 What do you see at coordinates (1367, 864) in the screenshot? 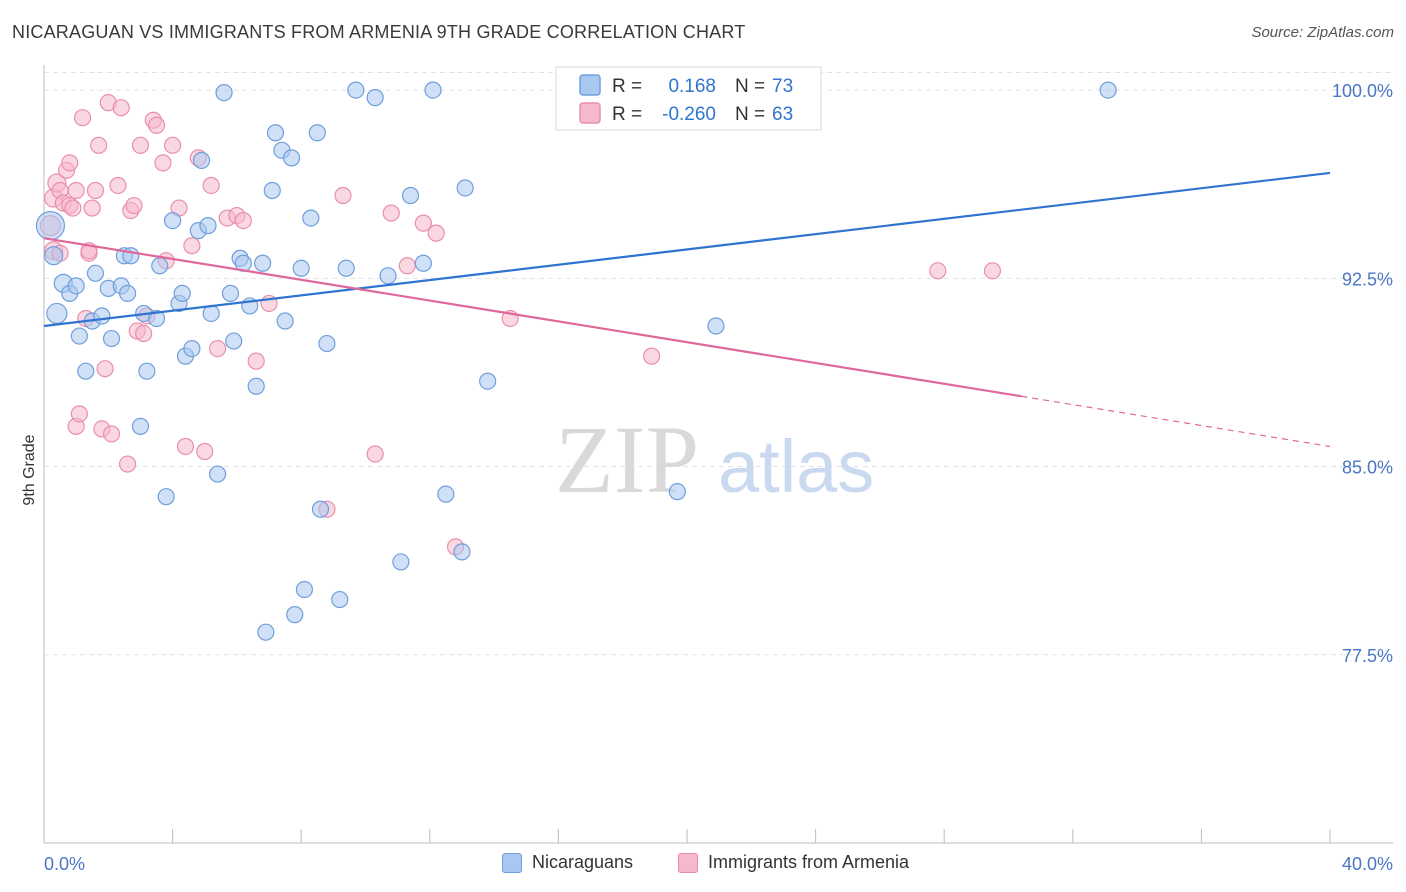
I see `x-tick-label: 40.0%` at bounding box center [1367, 864].